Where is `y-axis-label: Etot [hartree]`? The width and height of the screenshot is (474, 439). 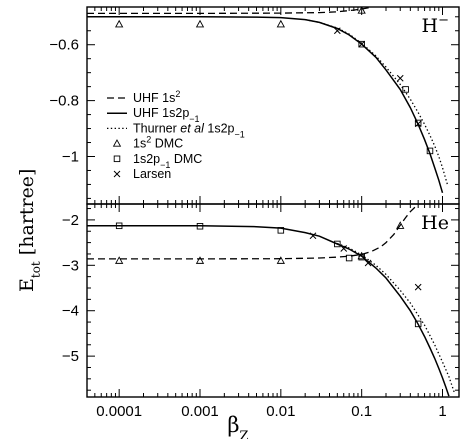
y-axis-label: Etot [hartree] is located at coordinates (29, 230).